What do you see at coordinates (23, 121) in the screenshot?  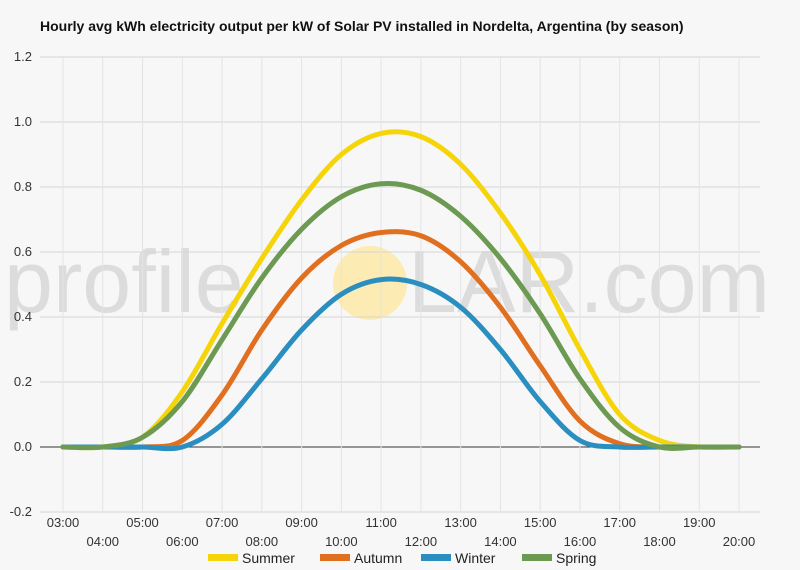 I see `y-tick-label: 1.0` at bounding box center [23, 121].